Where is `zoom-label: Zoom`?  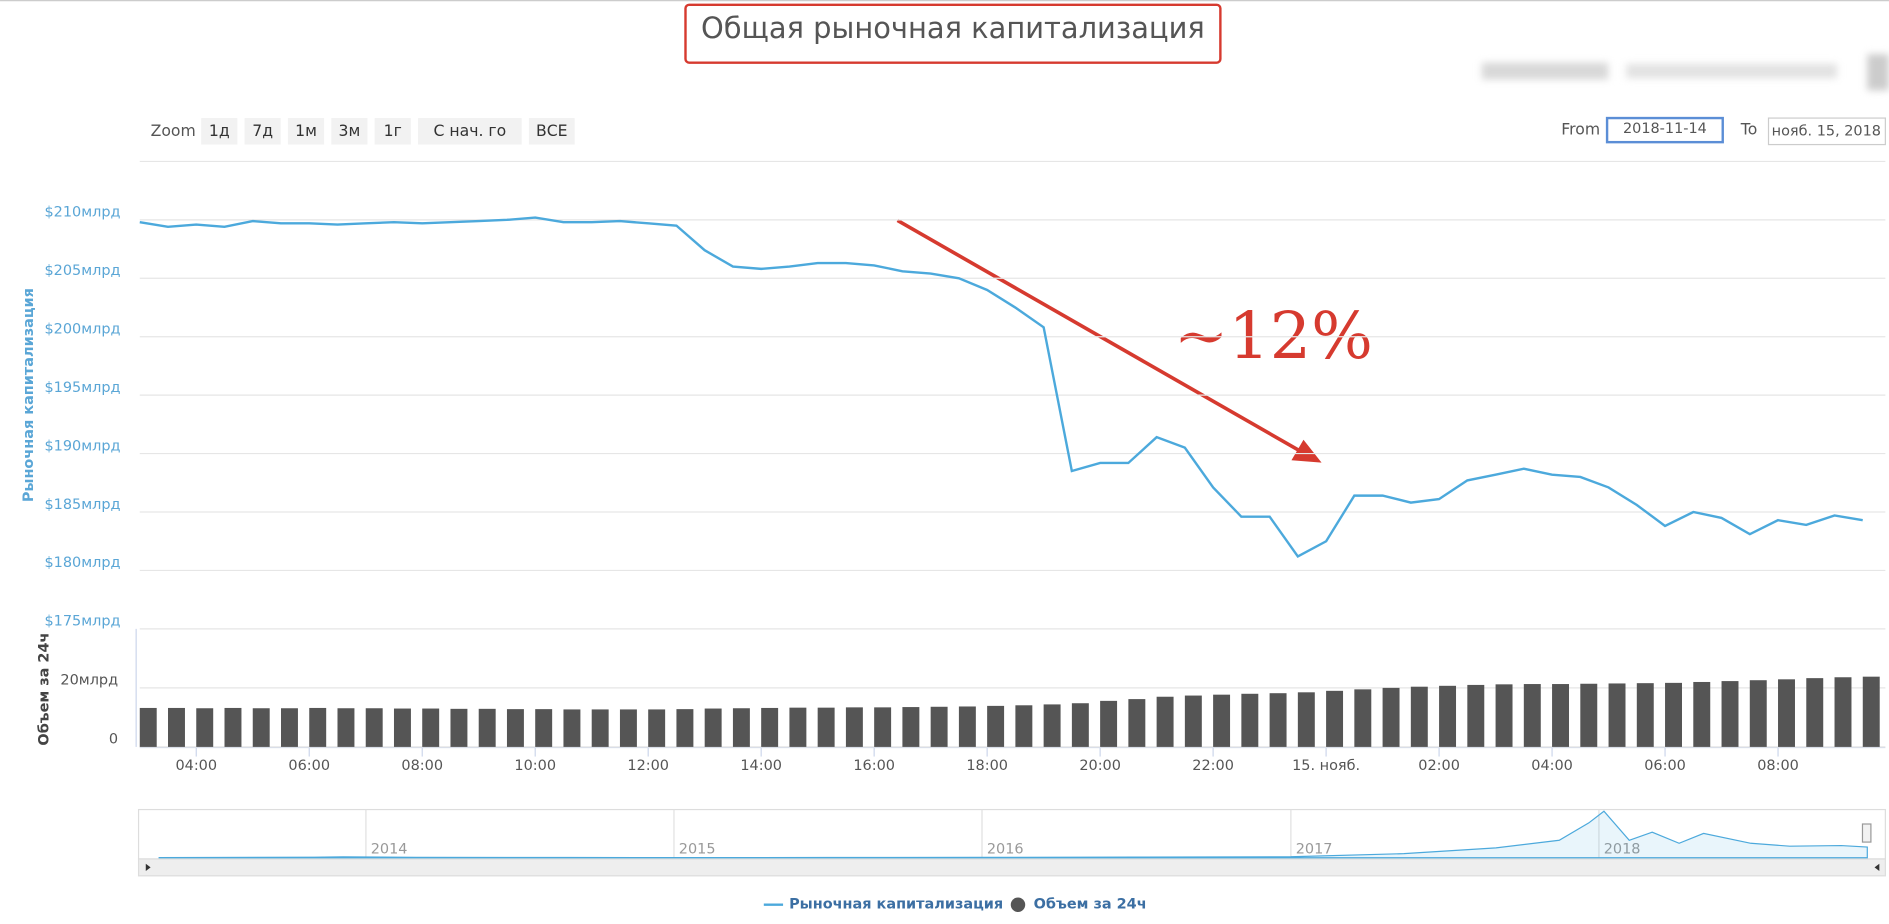
zoom-label: Zoom is located at coordinates (173, 130).